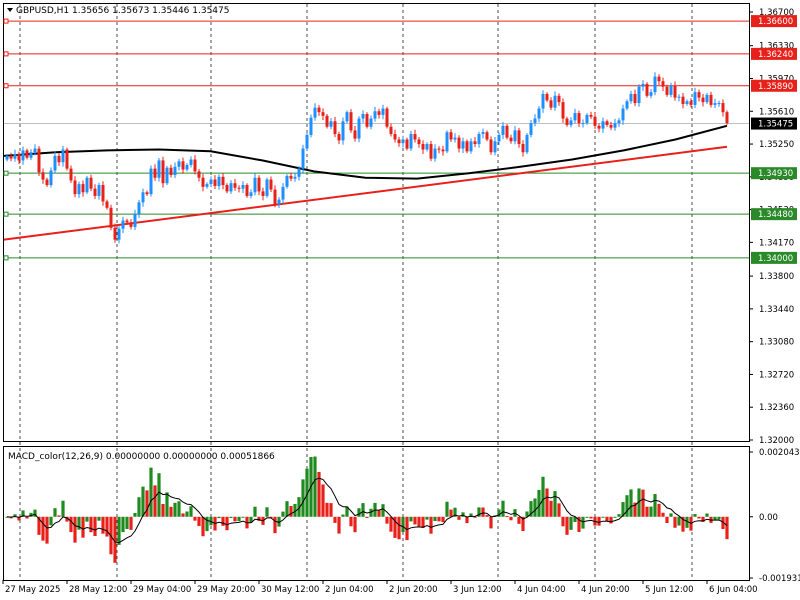 Image resolution: width=800 pixels, height=600 pixels. What do you see at coordinates (290, 590) in the screenshot?
I see `x-tick-label: 30 May 12:00` at bounding box center [290, 590].